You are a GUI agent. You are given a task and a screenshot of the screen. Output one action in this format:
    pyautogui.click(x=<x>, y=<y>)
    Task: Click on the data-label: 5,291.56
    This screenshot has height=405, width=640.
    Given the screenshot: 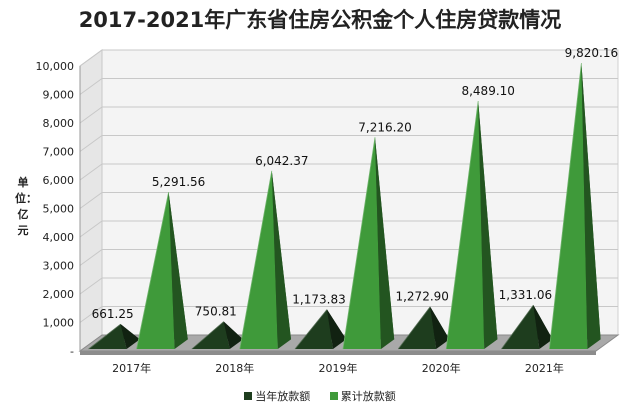 What is the action you would take?
    pyautogui.click(x=178, y=182)
    